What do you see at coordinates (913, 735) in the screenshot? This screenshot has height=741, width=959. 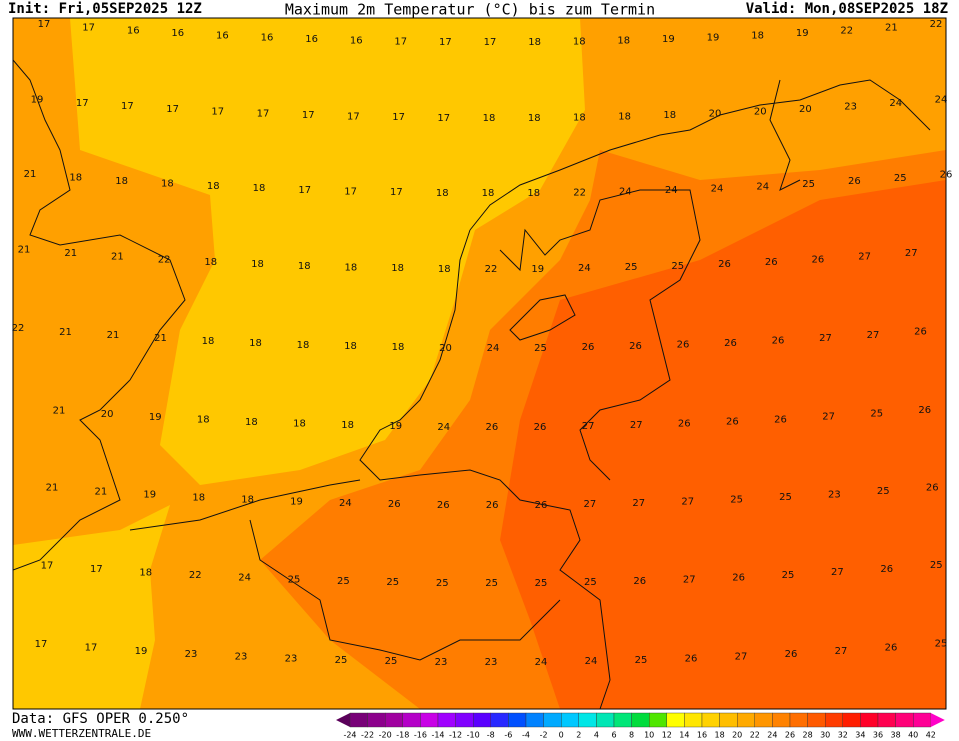 I see `colorbar-label: 40` at bounding box center [913, 735].